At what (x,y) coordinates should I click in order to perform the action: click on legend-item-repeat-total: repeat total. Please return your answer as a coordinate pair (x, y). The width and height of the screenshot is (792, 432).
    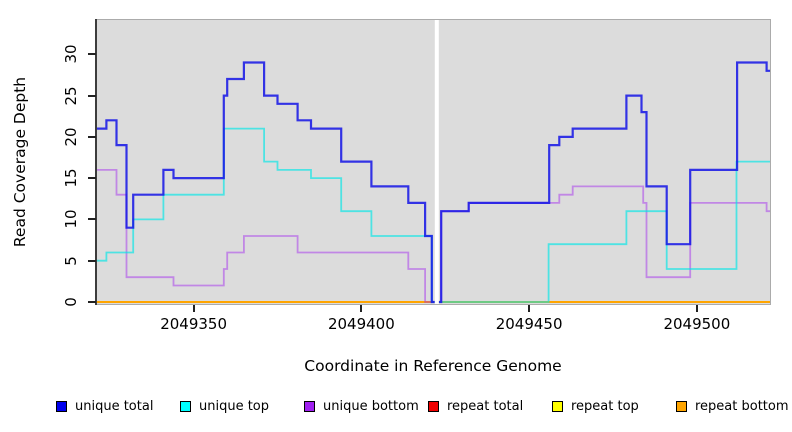
    Looking at the image, I should click on (490, 406).